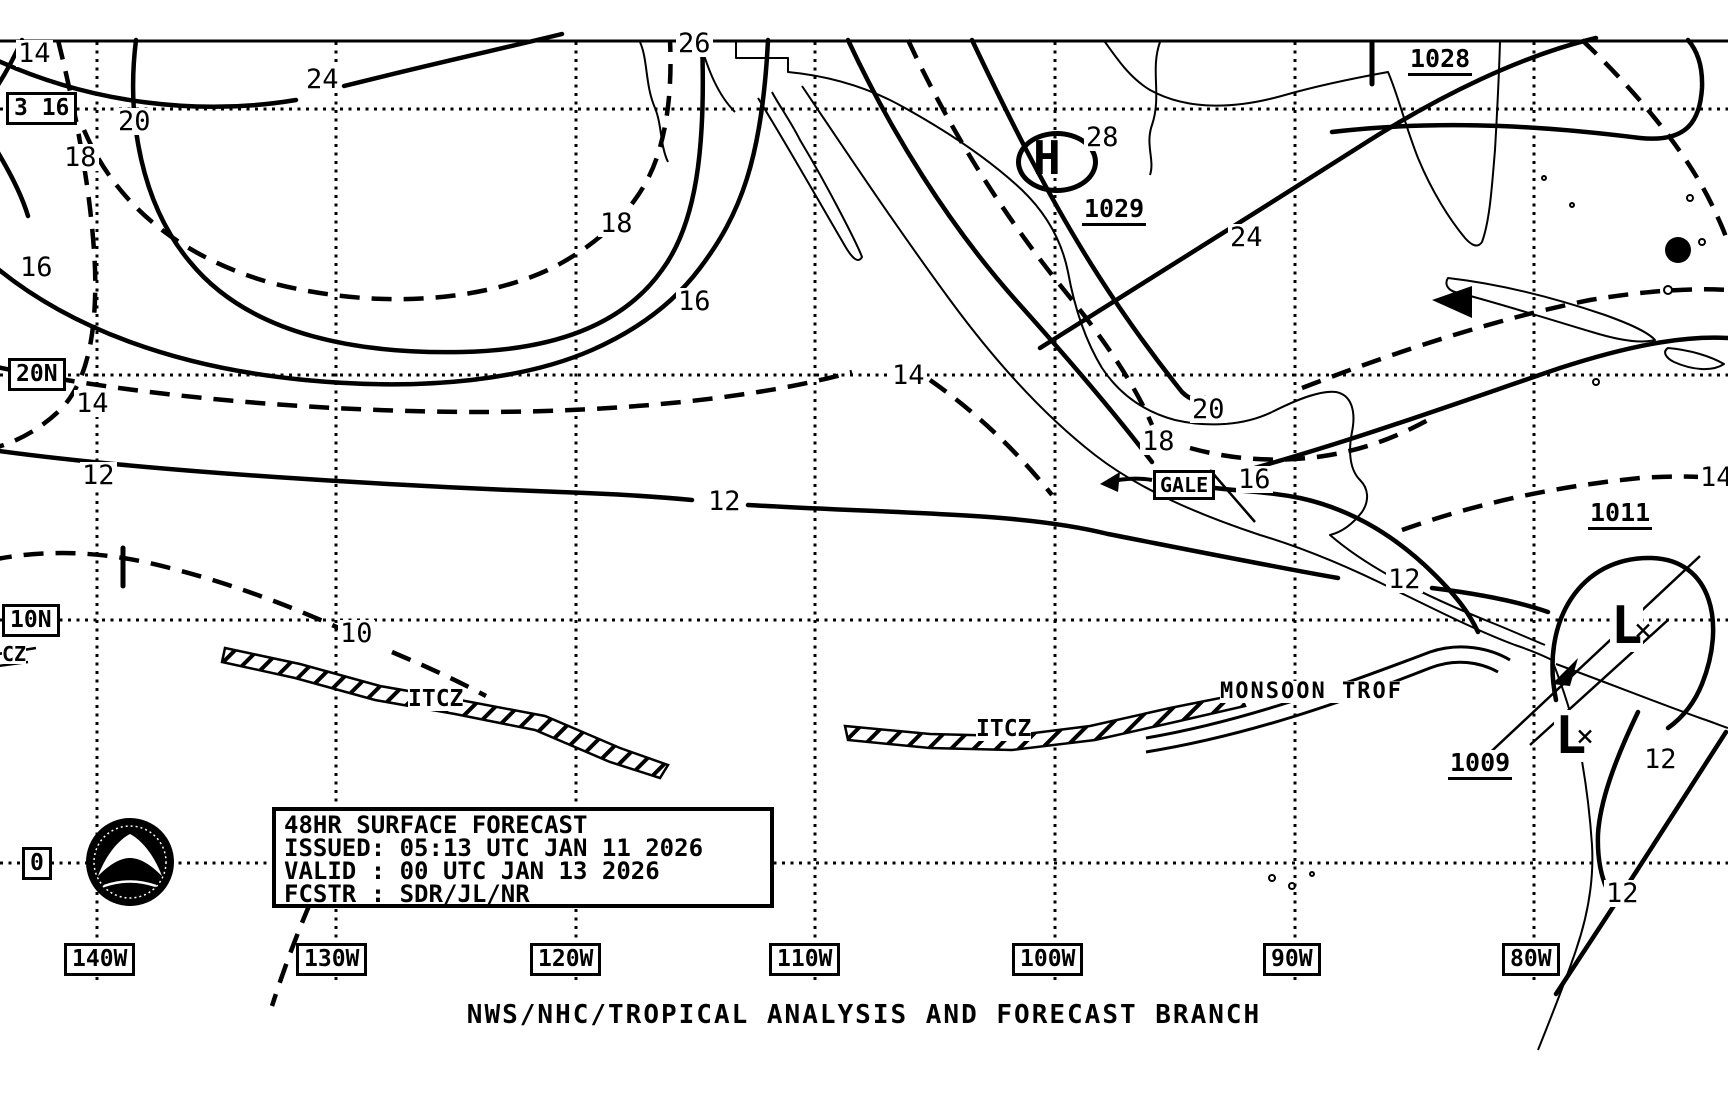 The image size is (1728, 1100). What do you see at coordinates (1643, 630) in the screenshot?
I see `low-center-cross: ×` at bounding box center [1643, 630].